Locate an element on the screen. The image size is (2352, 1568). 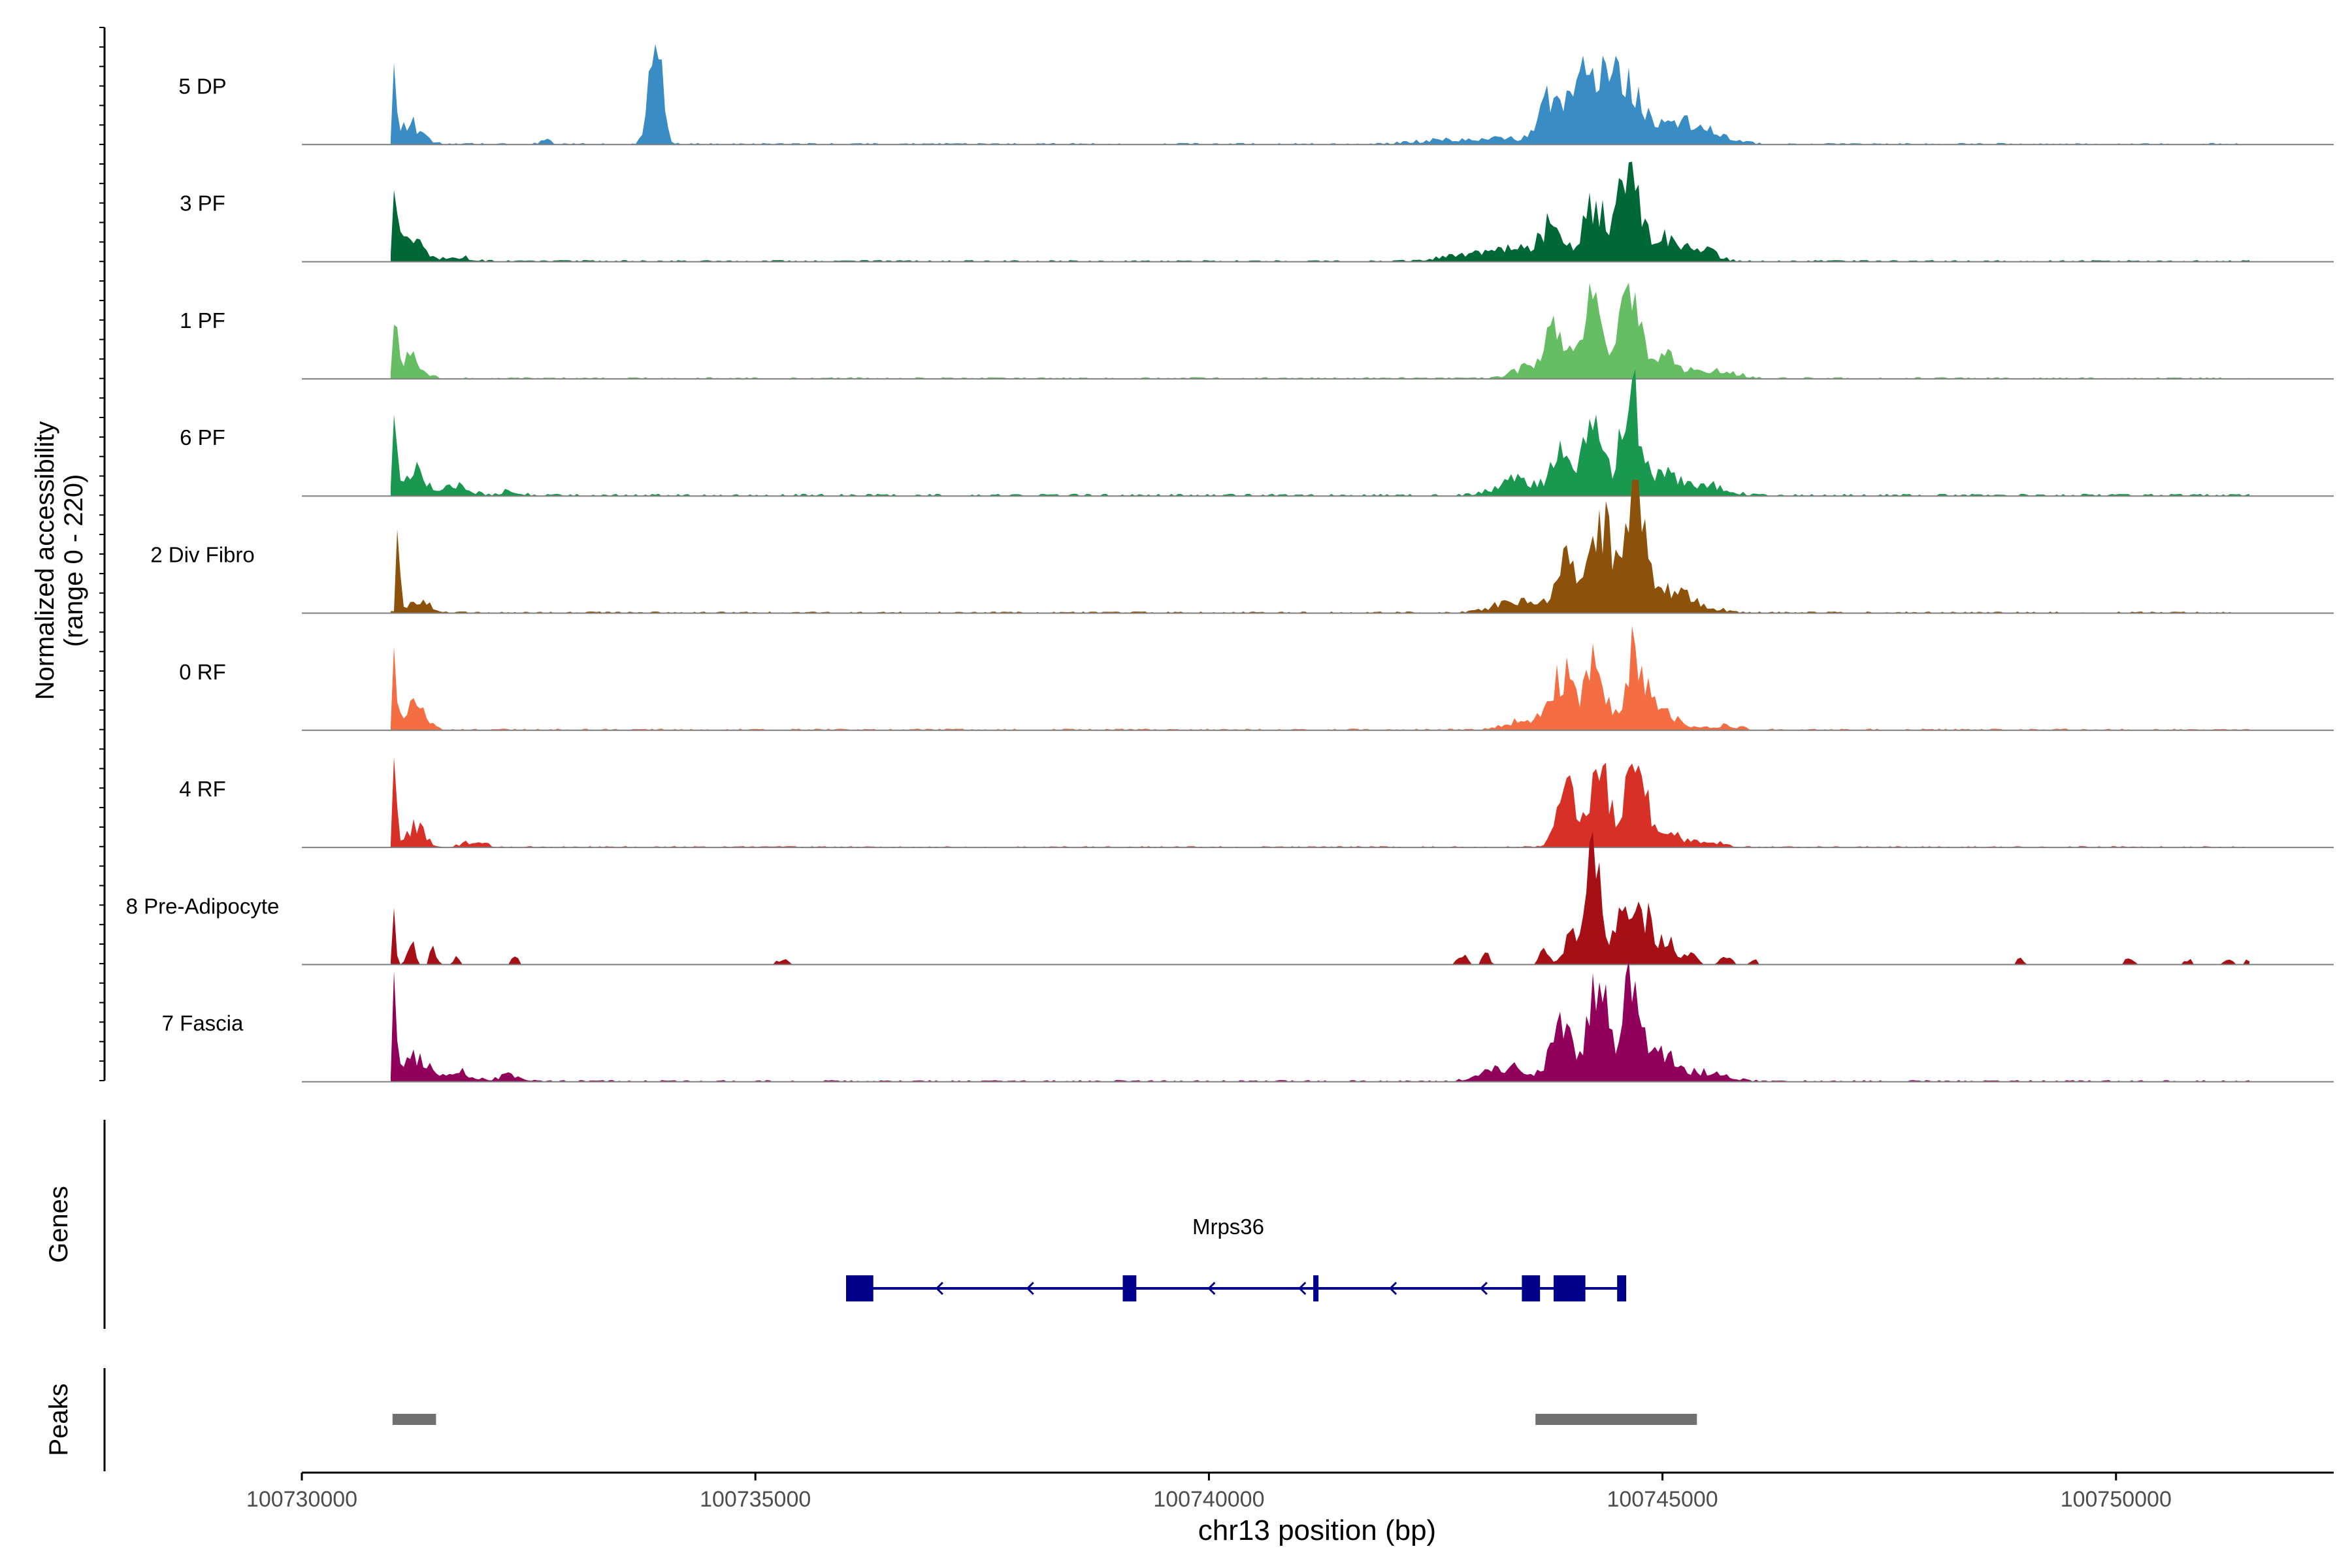
cluster-label: 0 RF is located at coordinates (202, 672).